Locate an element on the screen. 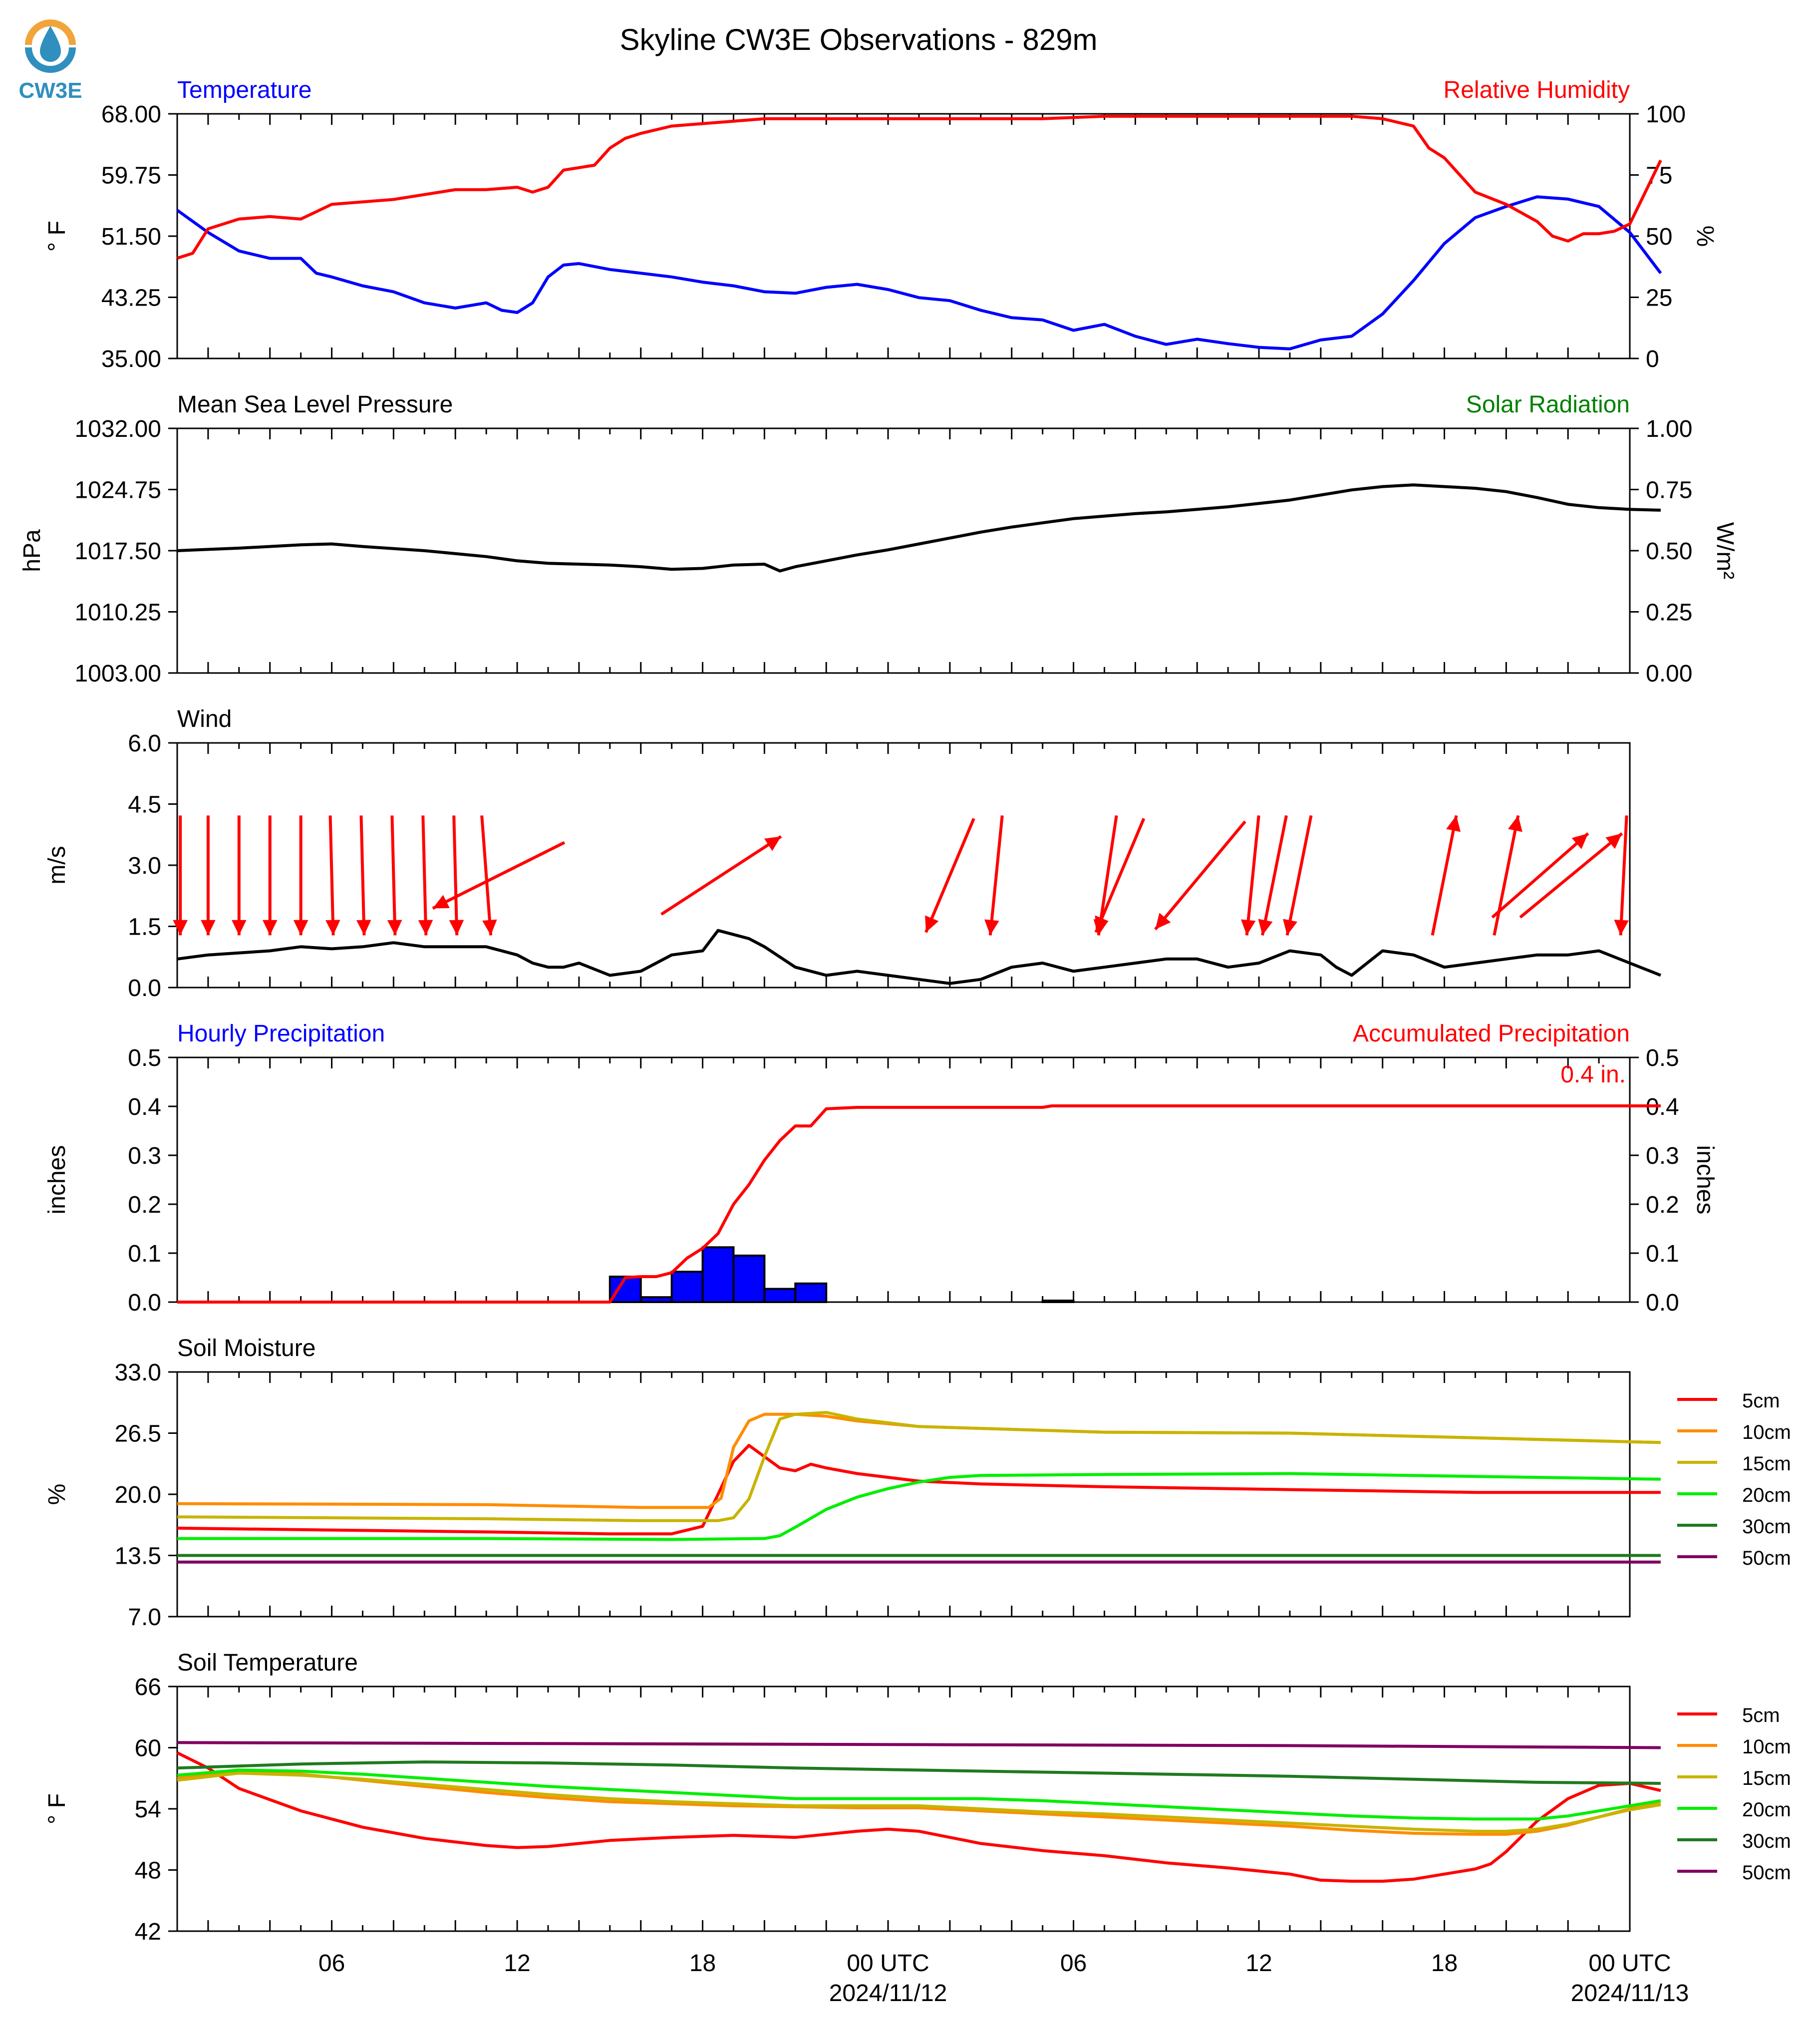 This screenshot has height=2031, width=1820. y-tick-label-right: 50 is located at coordinates (1659, 237).